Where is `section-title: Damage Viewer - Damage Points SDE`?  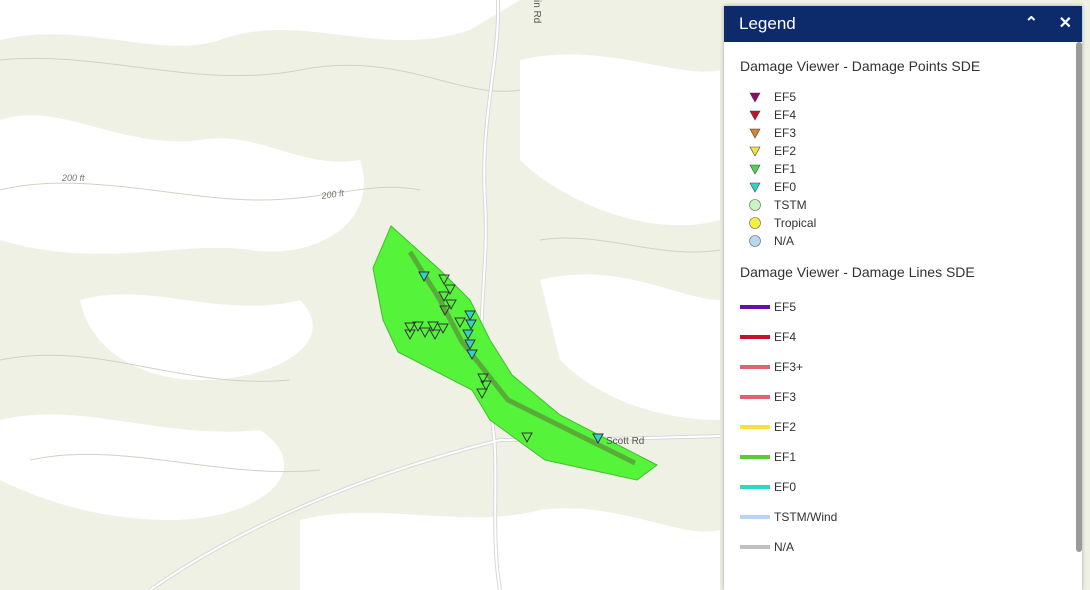
section-title: Damage Viewer - Damage Points SDE is located at coordinates (860, 66).